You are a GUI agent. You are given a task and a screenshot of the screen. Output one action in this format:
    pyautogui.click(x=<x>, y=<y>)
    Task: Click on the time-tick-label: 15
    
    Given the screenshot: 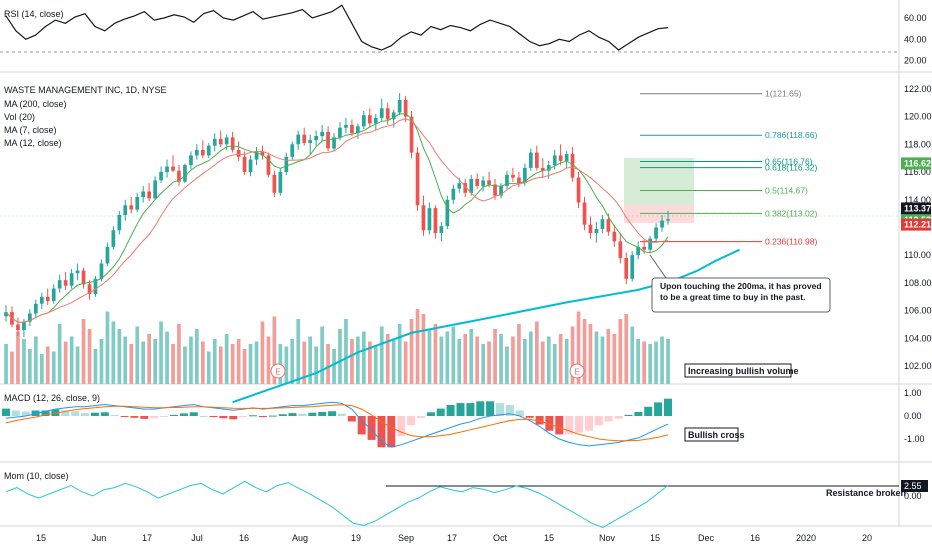 What is the action you would take?
    pyautogui.click(x=655, y=538)
    